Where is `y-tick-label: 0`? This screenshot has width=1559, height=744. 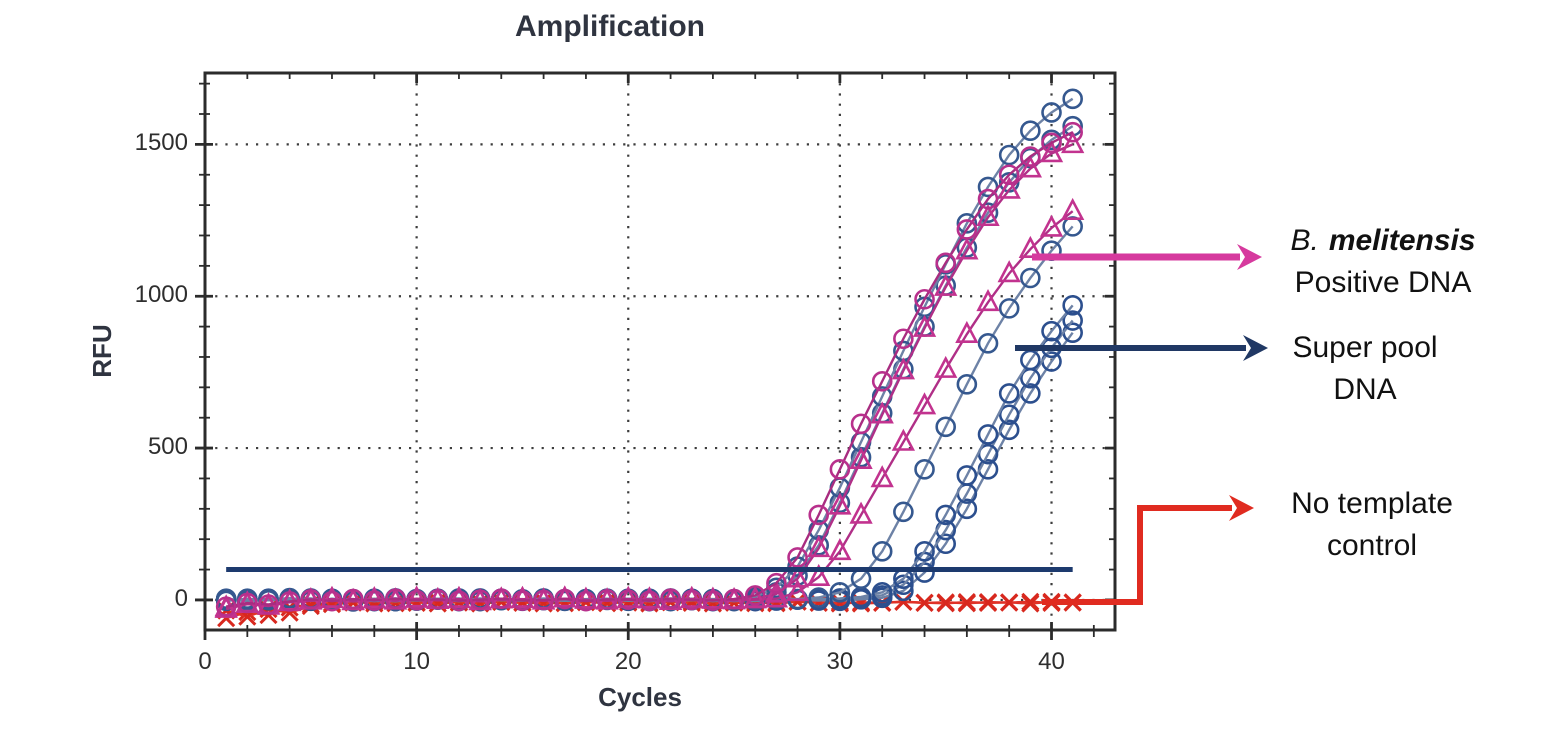
y-tick-label: 0 is located at coordinates (181, 598).